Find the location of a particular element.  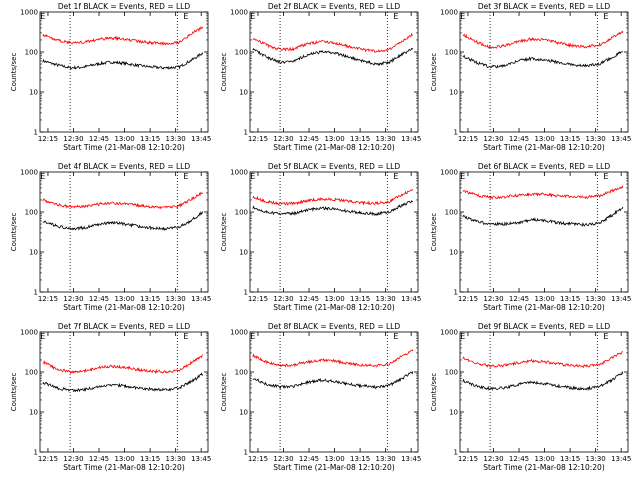

chart-title: Det 3f BLACK = Events, RED = LLD is located at coordinates (544, 6).